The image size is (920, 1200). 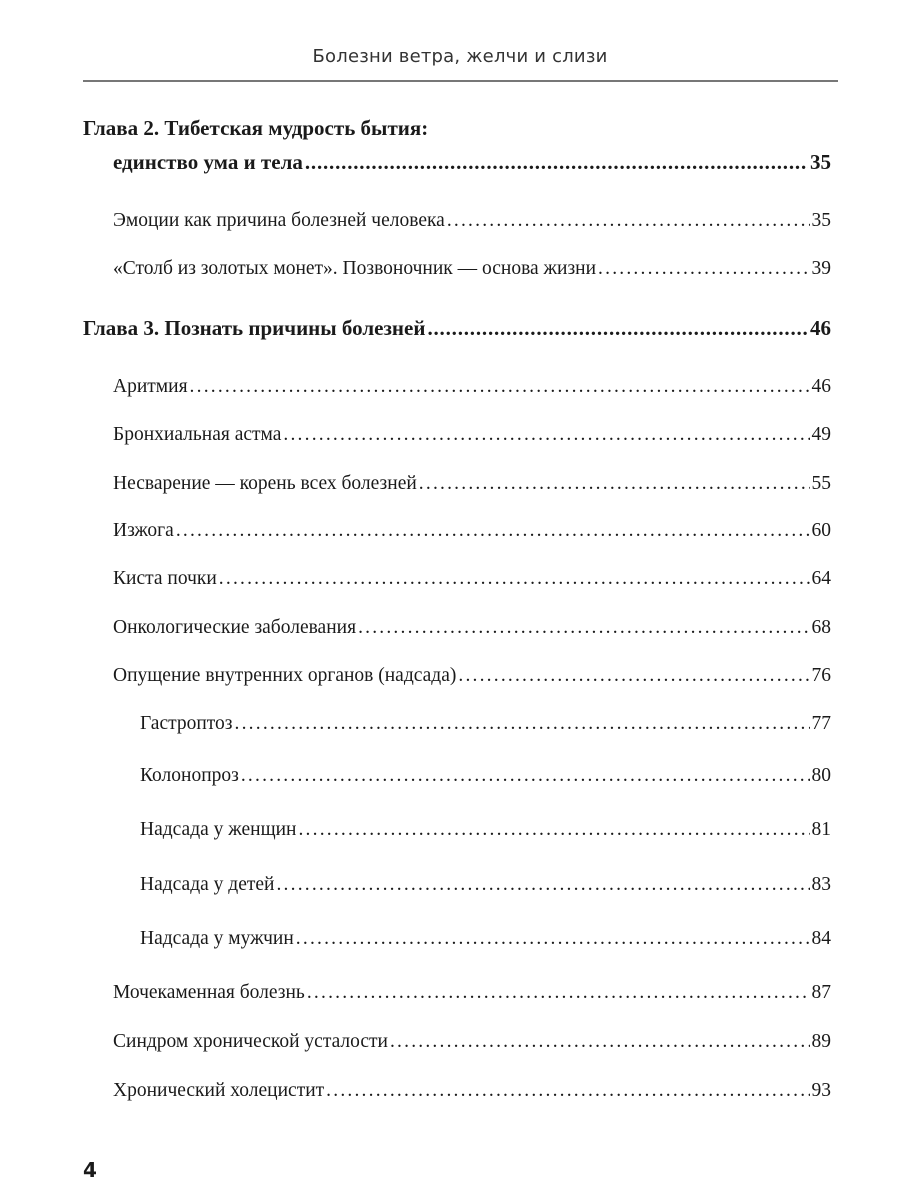 What do you see at coordinates (256, 128) in the screenshot?
I see `chapter-2-title: Глава 2. Тибетская мудрость бытия:` at bounding box center [256, 128].